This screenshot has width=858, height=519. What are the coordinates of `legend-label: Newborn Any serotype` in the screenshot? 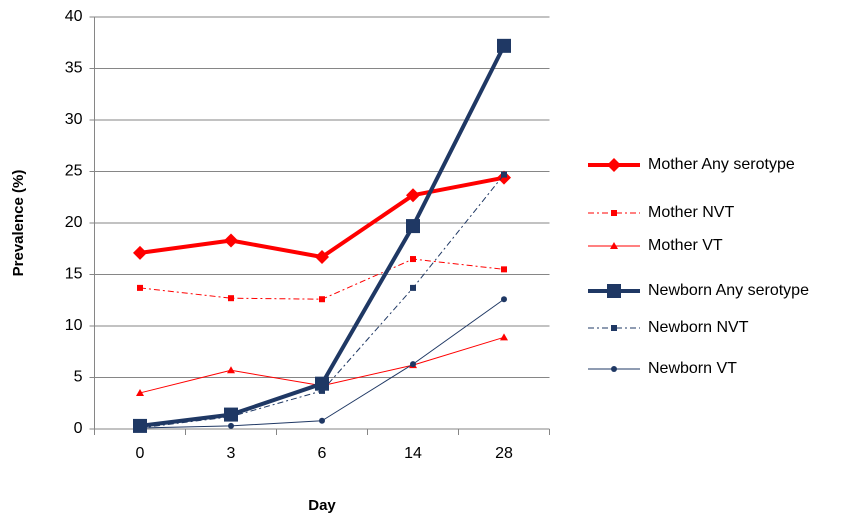 It's located at (728, 290).